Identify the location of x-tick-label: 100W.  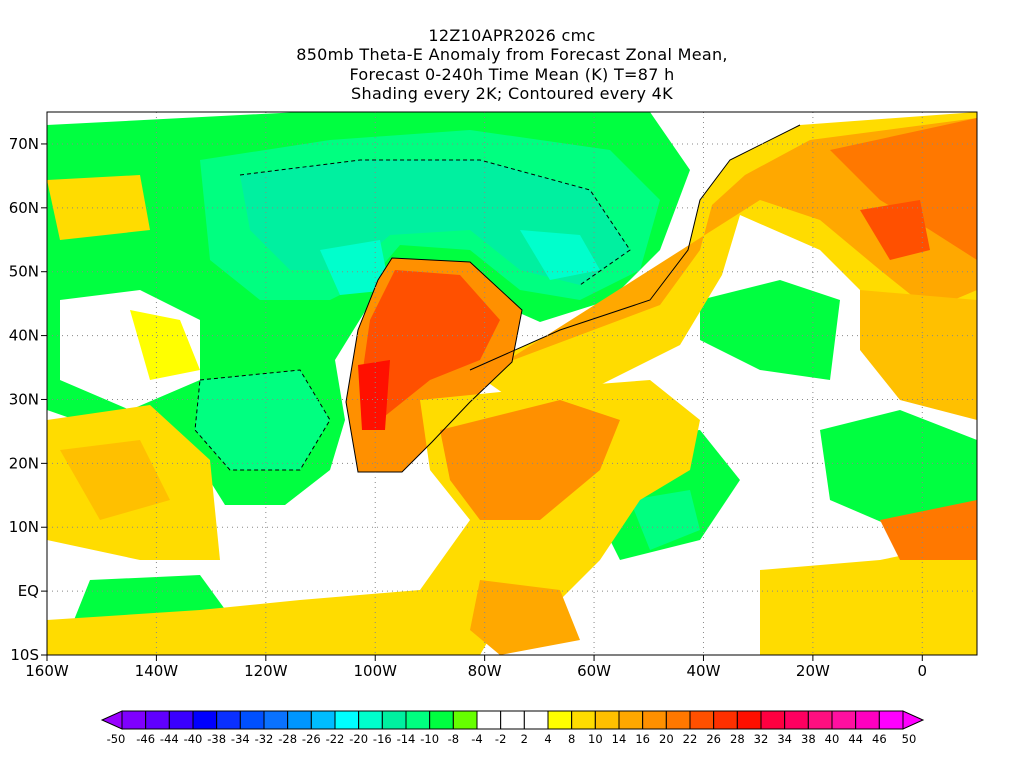
(376, 671).